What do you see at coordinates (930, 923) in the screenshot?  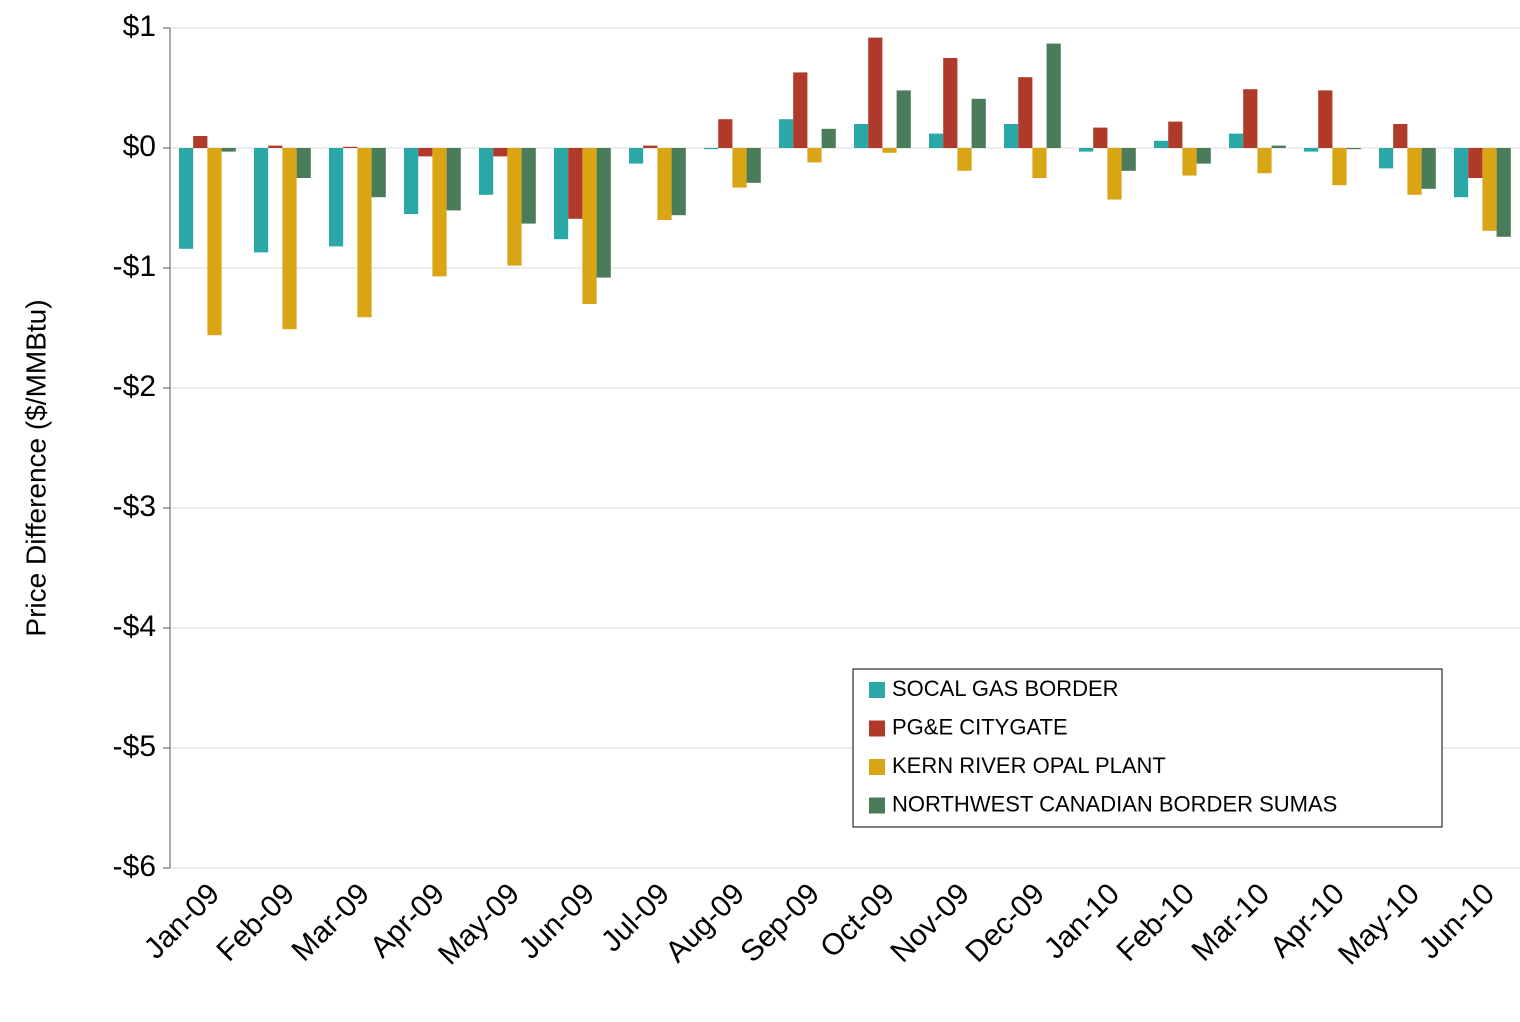 I see `x-tick-label: Nov-09` at bounding box center [930, 923].